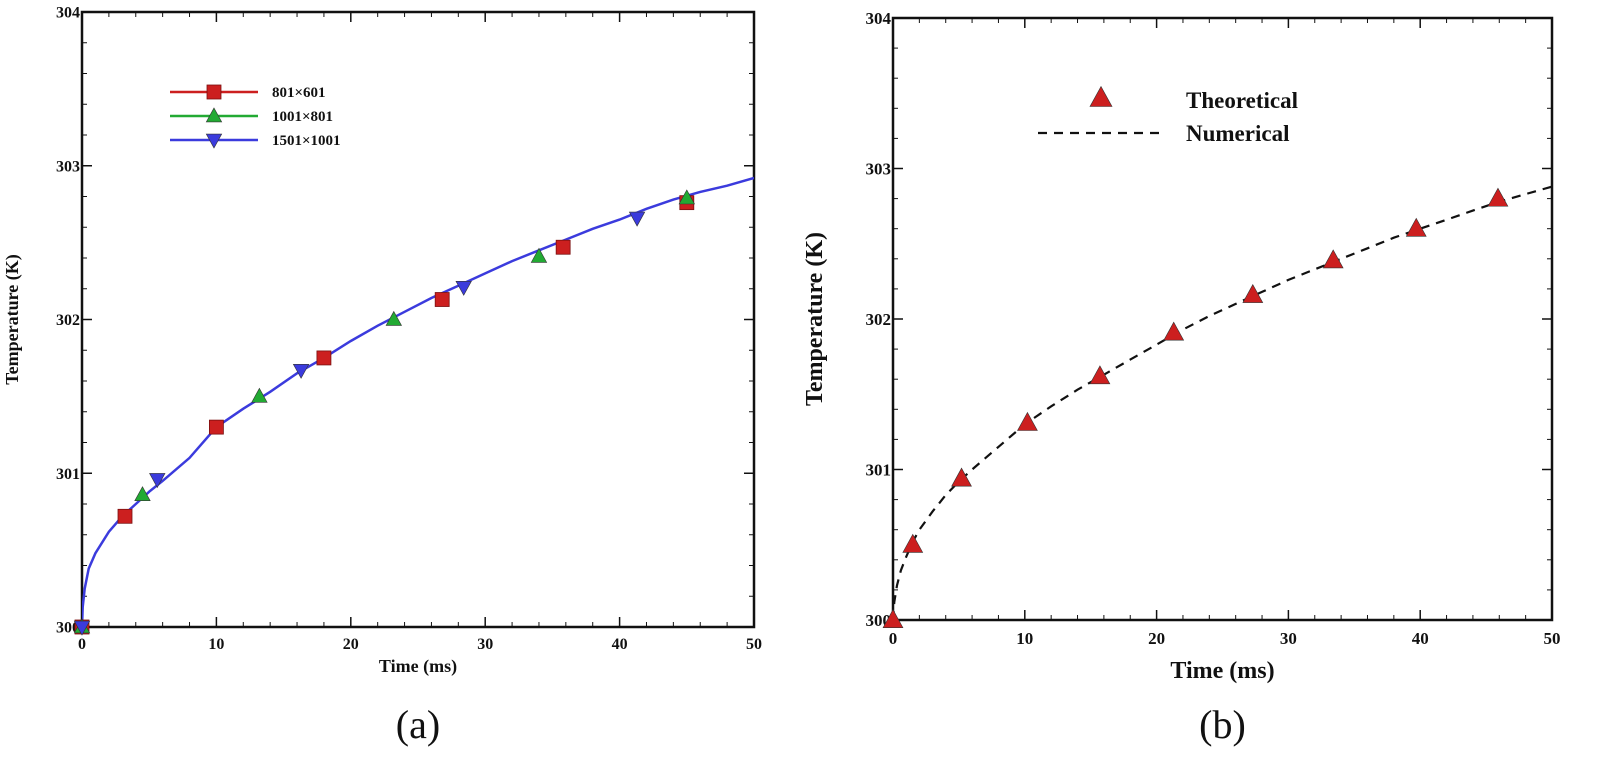  I want to click on figure-caption: (a), so click(418, 724).